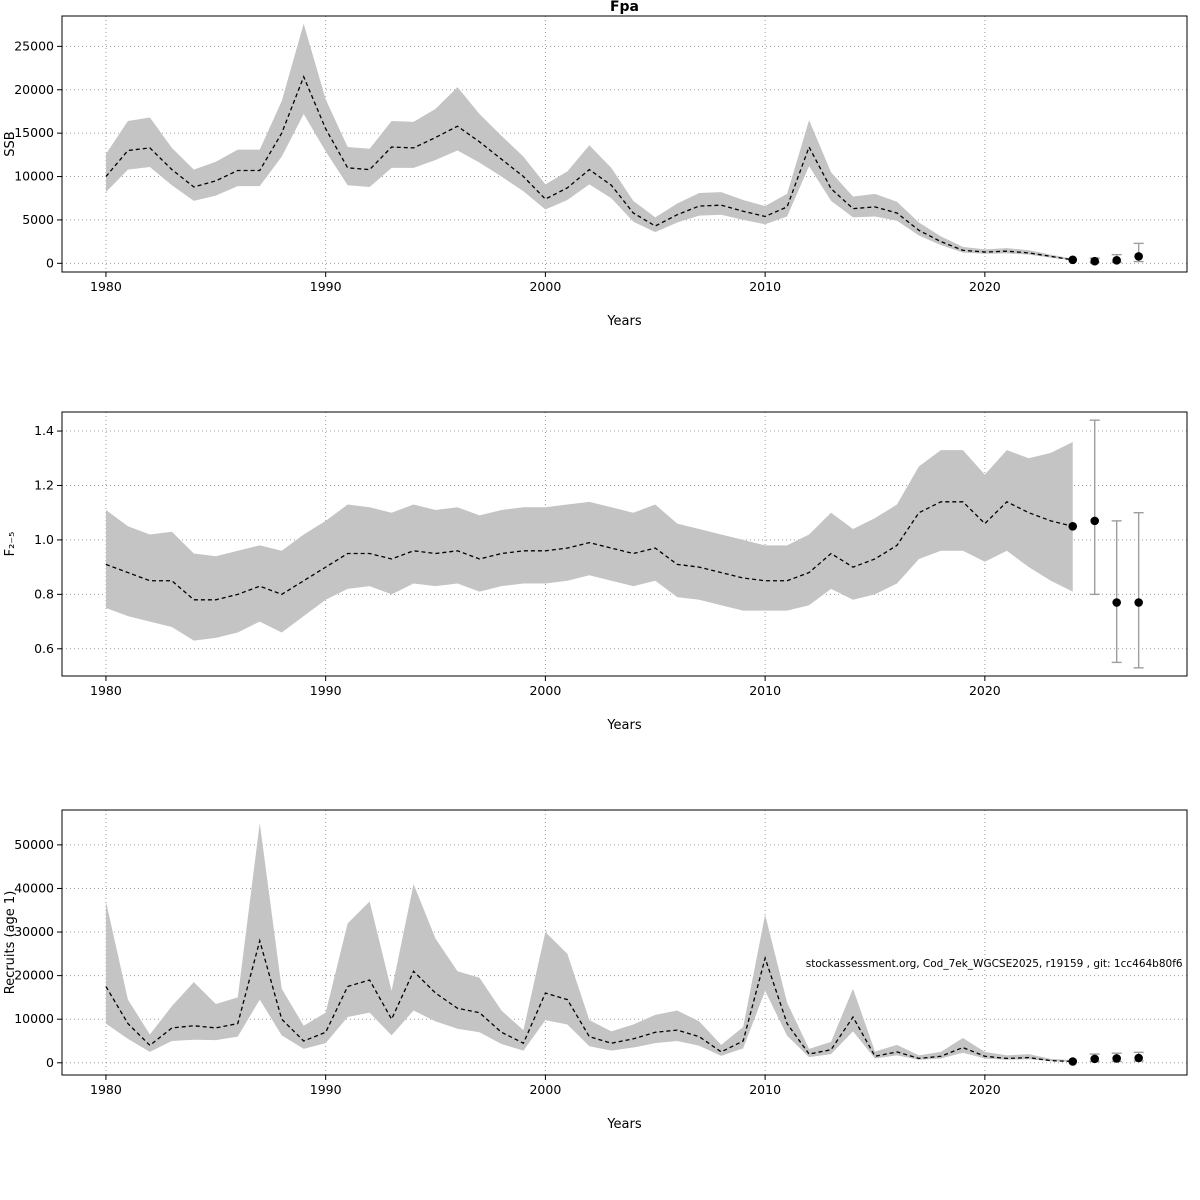 Image resolution: width=1200 pixels, height=1200 pixels. What do you see at coordinates (624, 725) in the screenshot?
I see `panel-f-xlabel: Years` at bounding box center [624, 725].